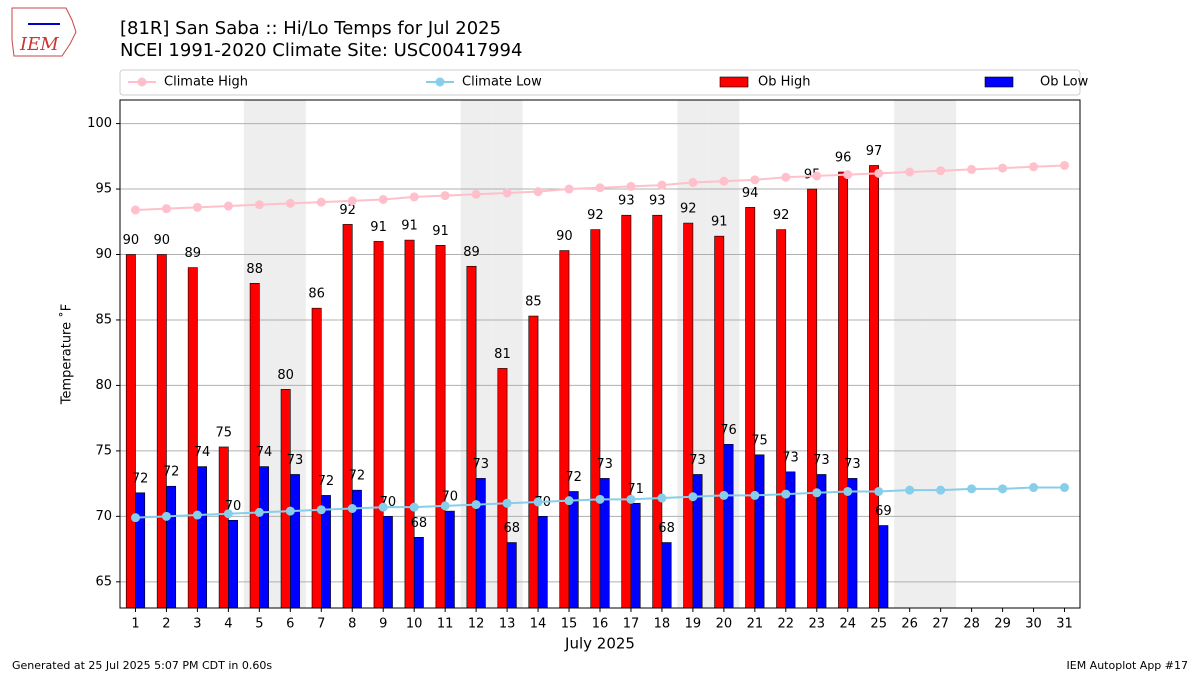 Image resolution: width=1200 pixels, height=675 pixels. I want to click on legend-label: Climate High, so click(206, 82).